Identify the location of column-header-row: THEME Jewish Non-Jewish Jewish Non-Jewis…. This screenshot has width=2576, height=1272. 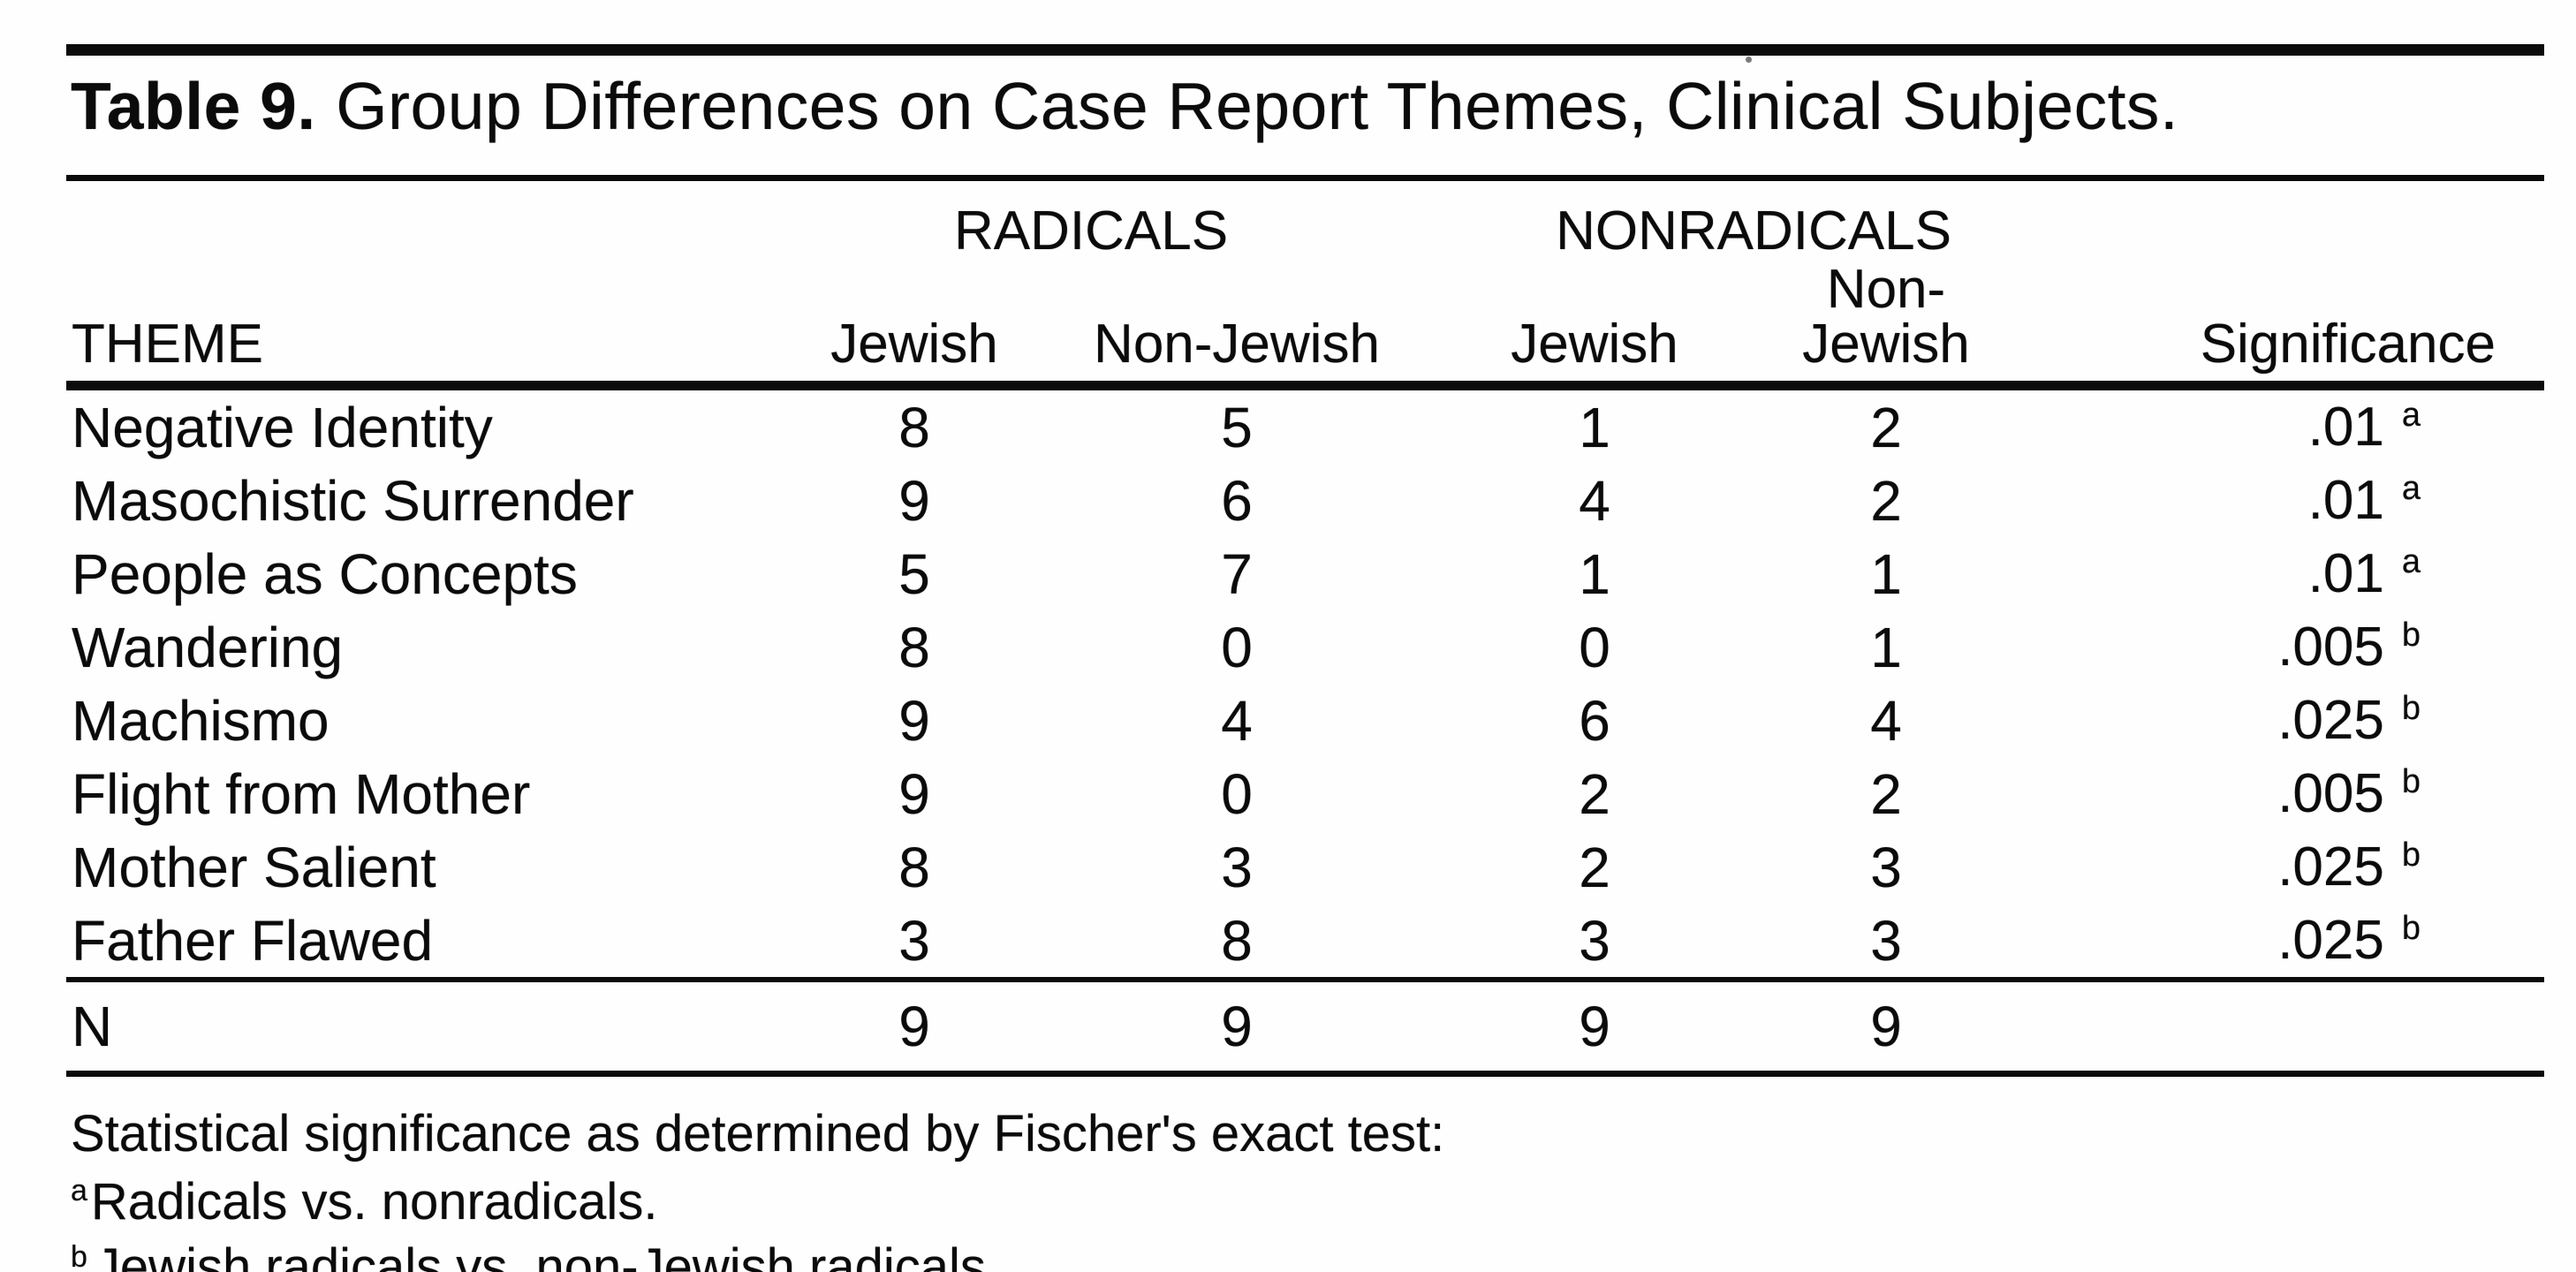
(1305, 326).